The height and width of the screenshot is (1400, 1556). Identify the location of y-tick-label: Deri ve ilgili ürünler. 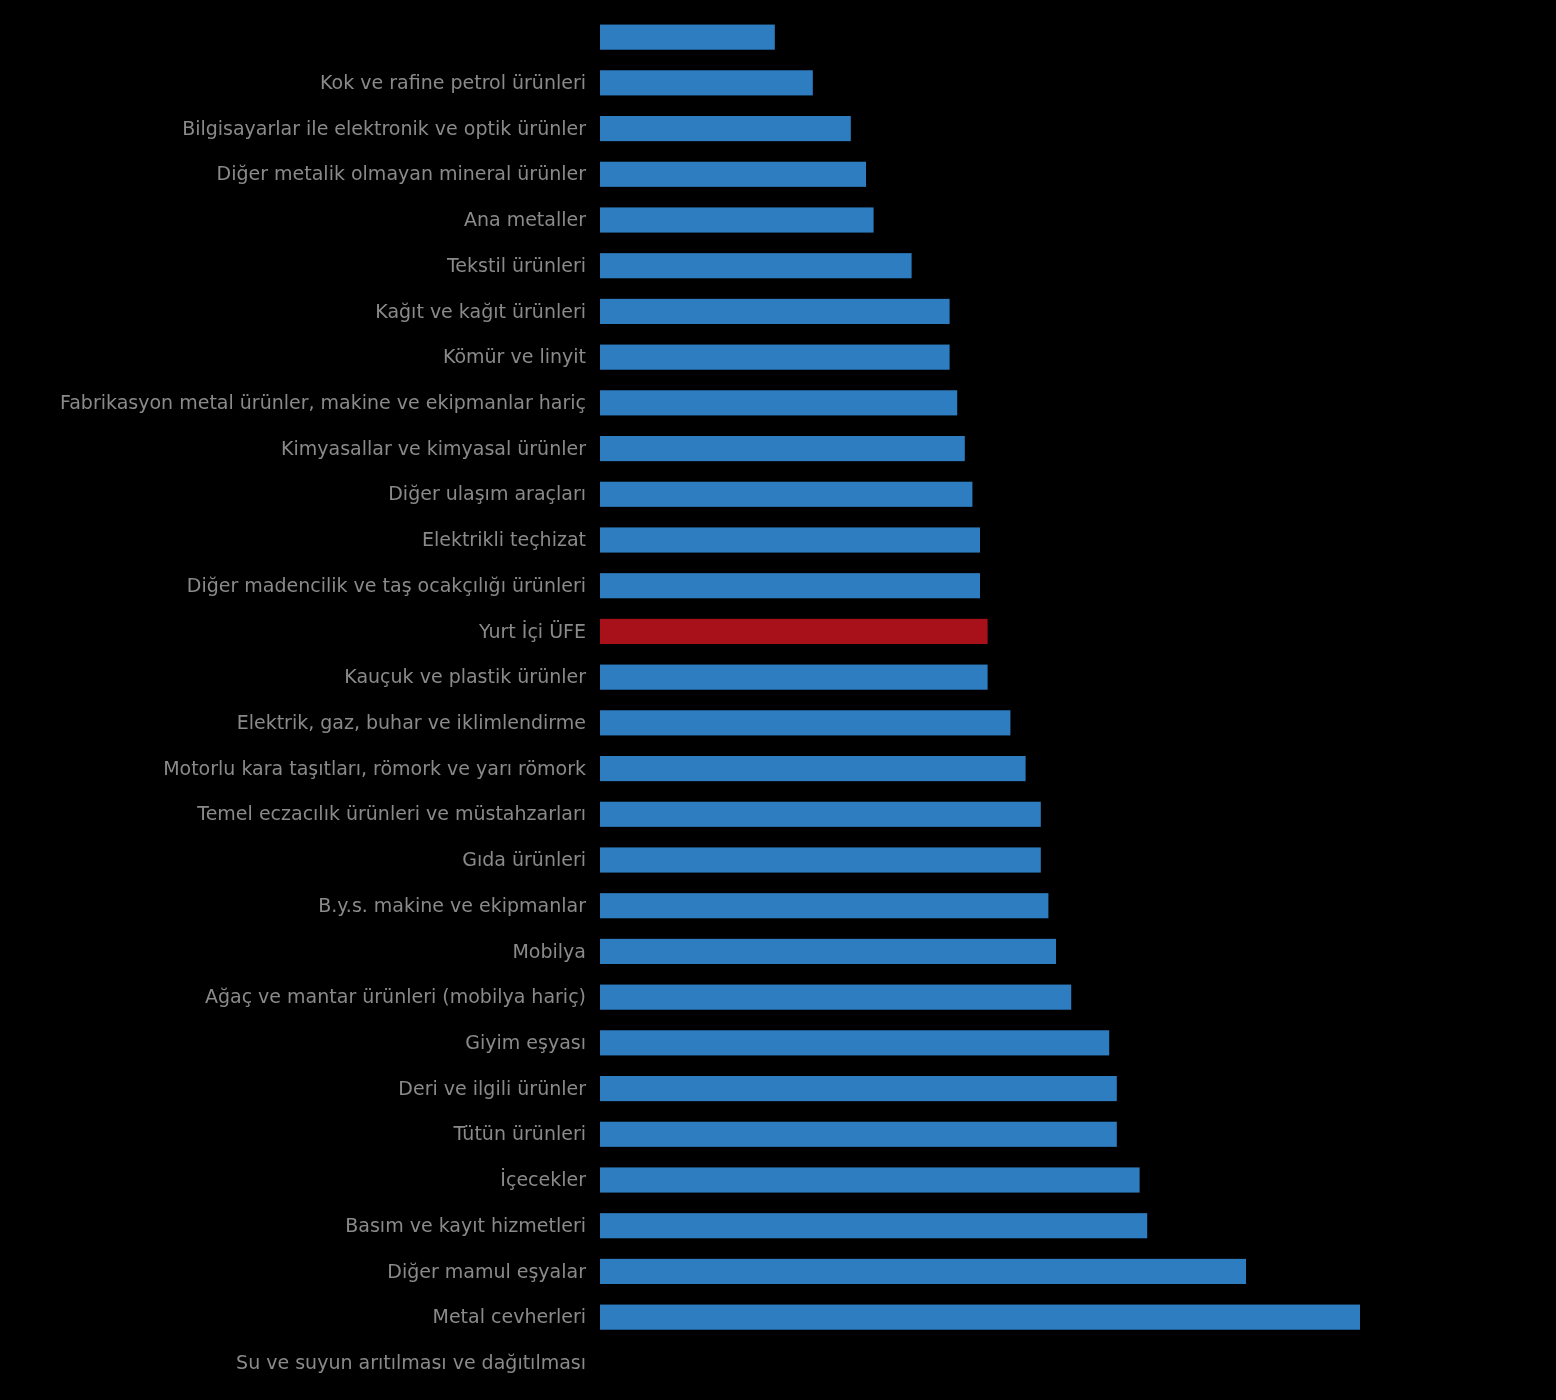
(492, 1087).